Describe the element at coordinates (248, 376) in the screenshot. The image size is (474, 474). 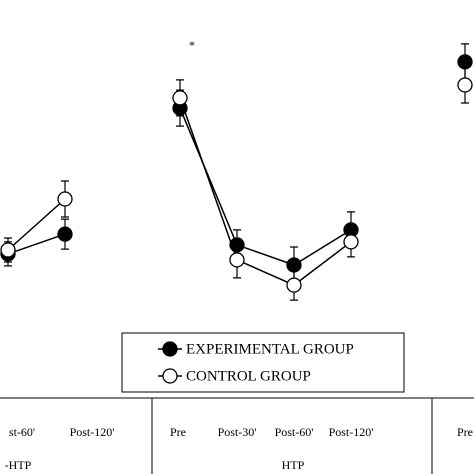
I see `legend-label: CONTROL GROUP` at that location.